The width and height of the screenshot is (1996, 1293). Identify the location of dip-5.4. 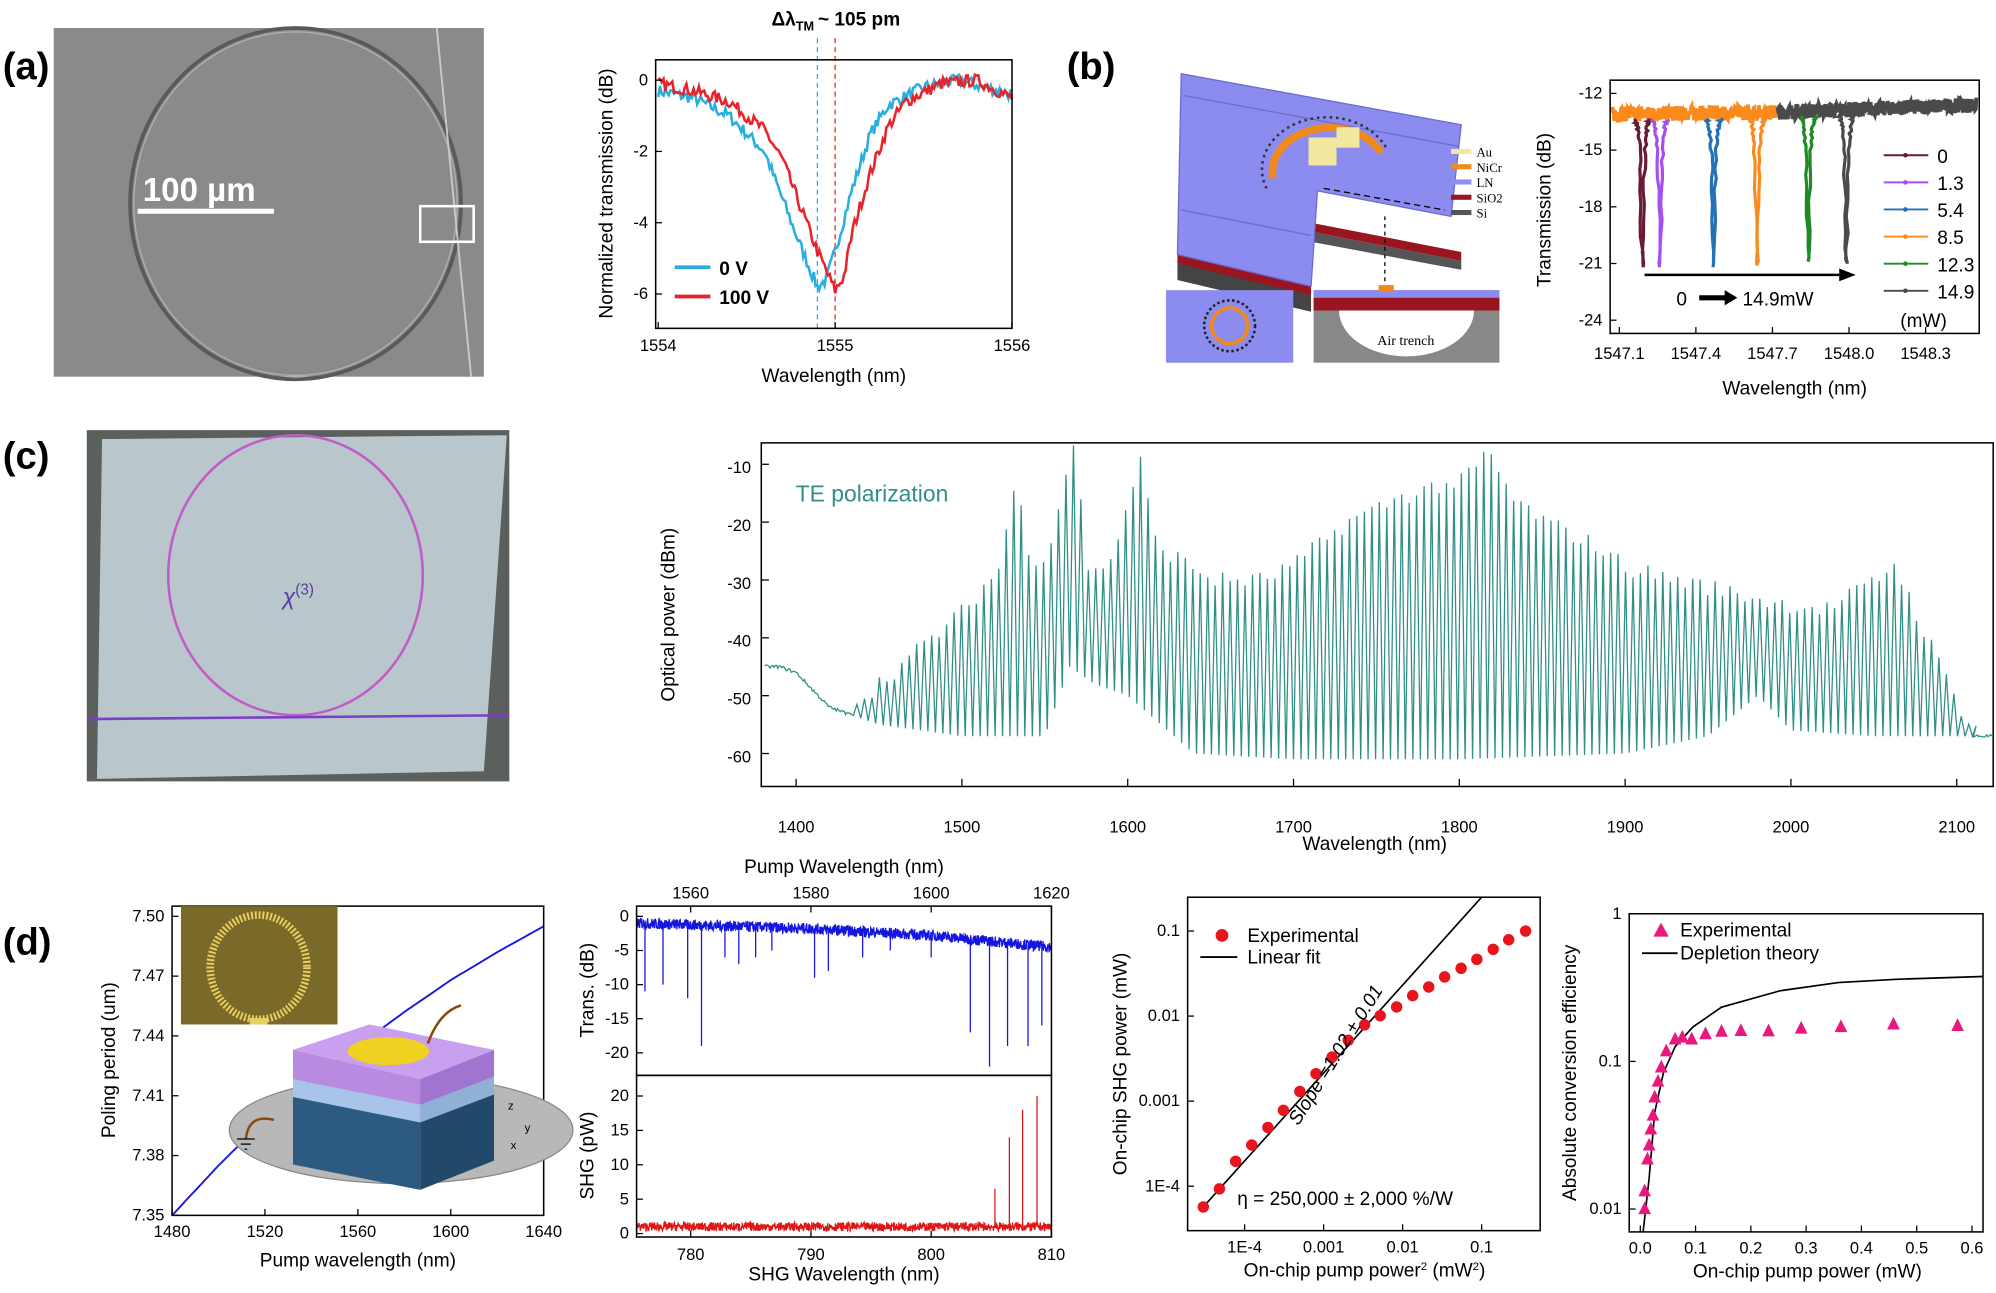
(1714, 192).